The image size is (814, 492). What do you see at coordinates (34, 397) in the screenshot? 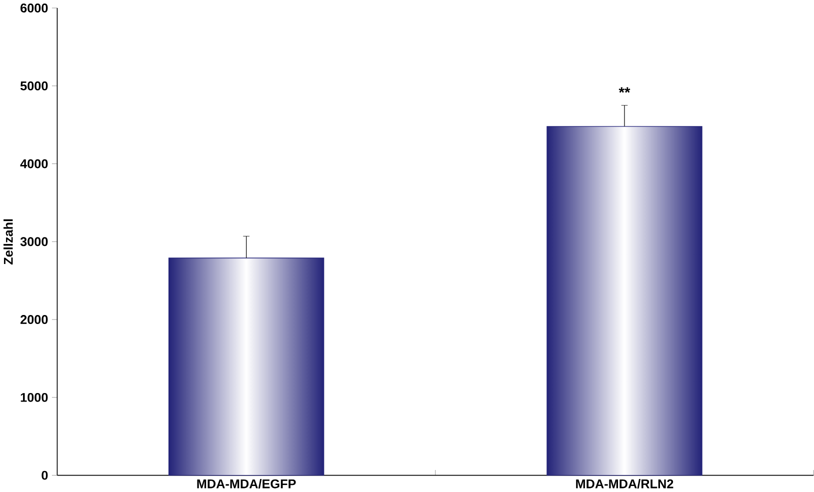
I see `y-tick-label: 1000` at bounding box center [34, 397].